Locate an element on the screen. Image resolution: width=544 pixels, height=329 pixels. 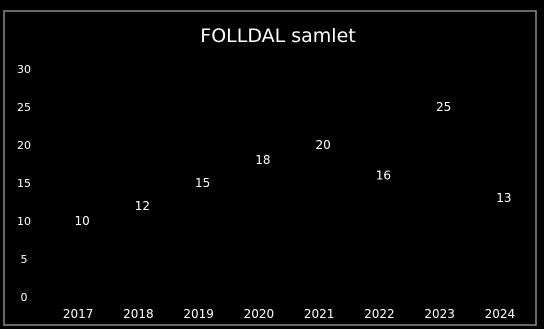
data-label: 18 is located at coordinates (262, 160).